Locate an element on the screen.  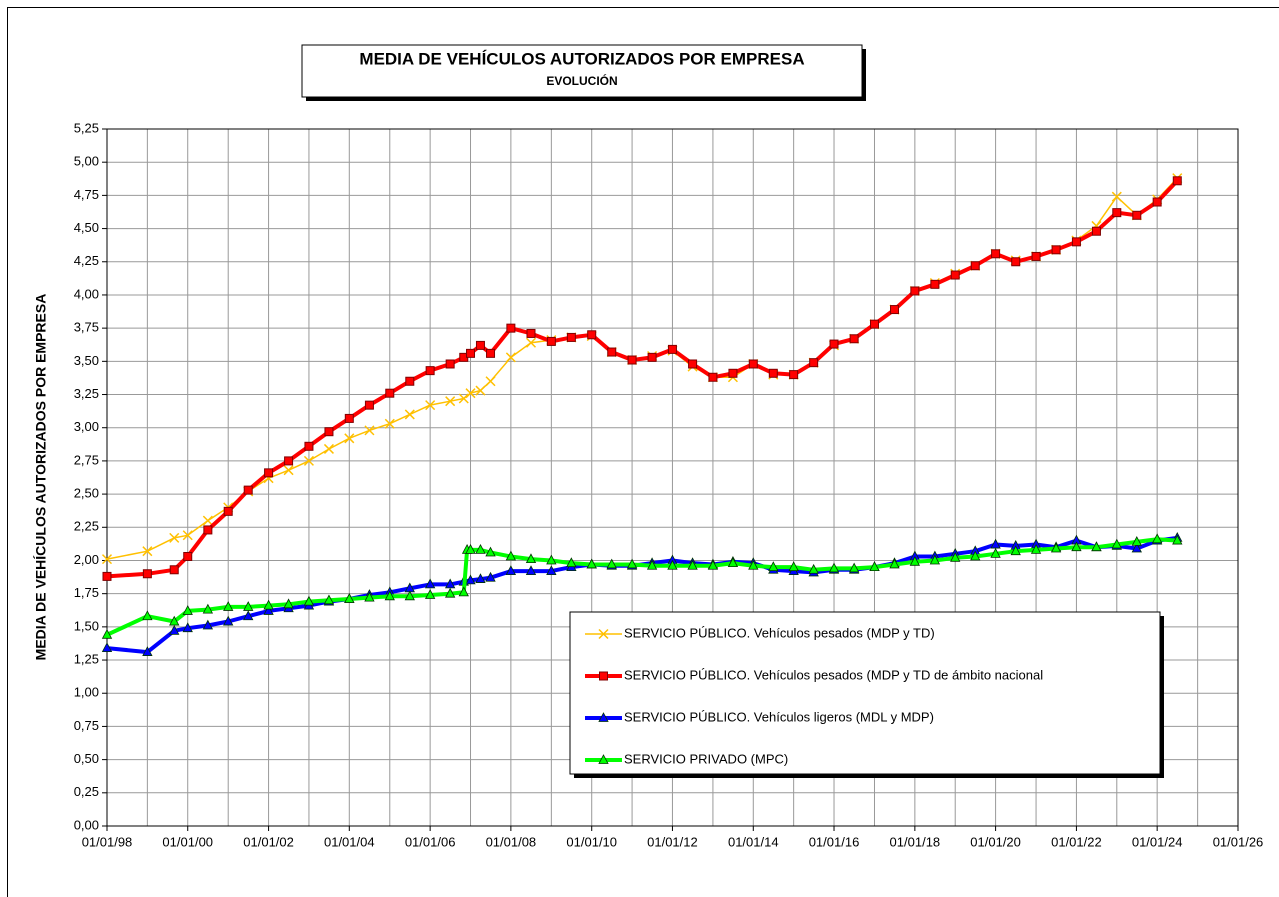
x-tick-label: 01/01/06 is located at coordinates (430, 841).